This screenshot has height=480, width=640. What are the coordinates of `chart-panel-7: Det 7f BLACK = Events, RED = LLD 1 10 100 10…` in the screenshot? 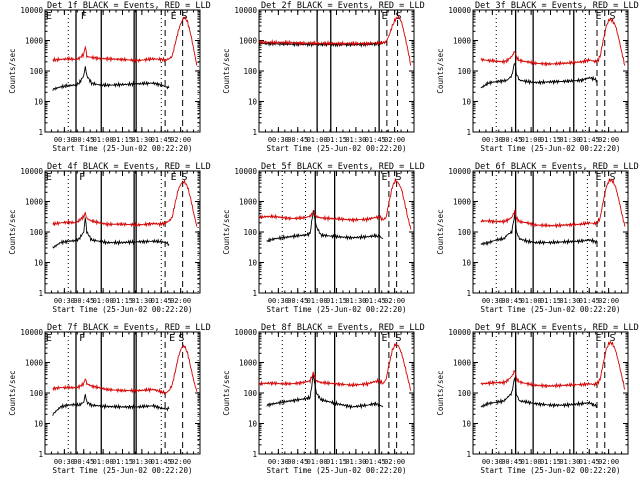 It's located at (109, 399).